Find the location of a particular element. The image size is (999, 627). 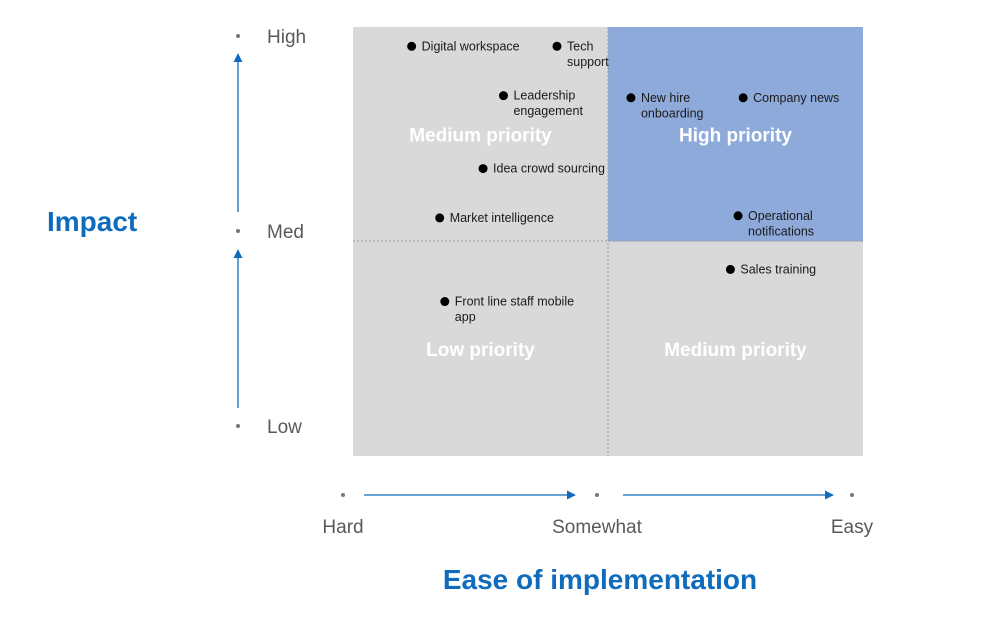

quadrant-label-0: Medium priority is located at coordinates (480, 135).